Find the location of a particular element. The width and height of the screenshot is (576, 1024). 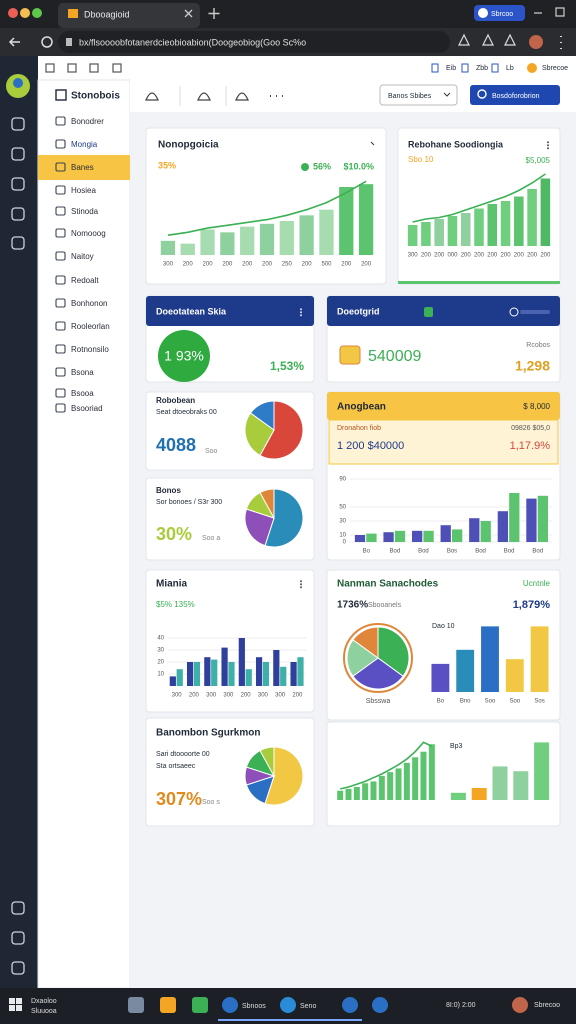

user-avatar is located at coordinates (18, 83).